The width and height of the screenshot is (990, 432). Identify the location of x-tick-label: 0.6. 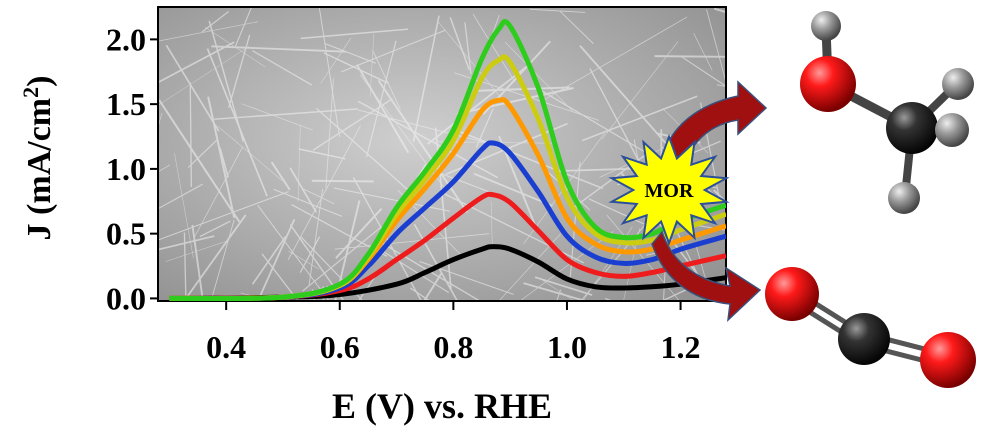
(340, 347).